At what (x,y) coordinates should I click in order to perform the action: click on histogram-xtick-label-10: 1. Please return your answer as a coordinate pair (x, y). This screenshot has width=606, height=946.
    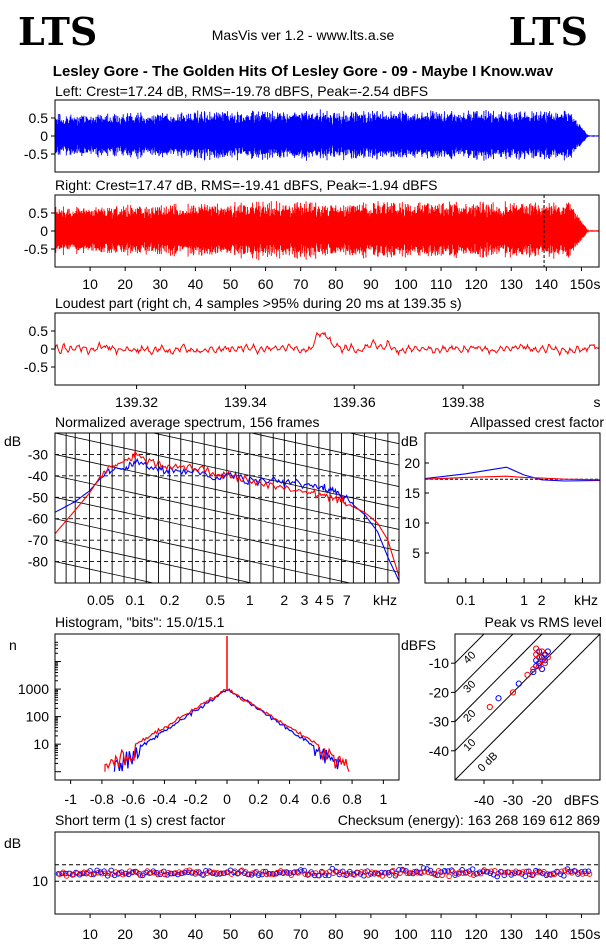
    Looking at the image, I should click on (383, 799).